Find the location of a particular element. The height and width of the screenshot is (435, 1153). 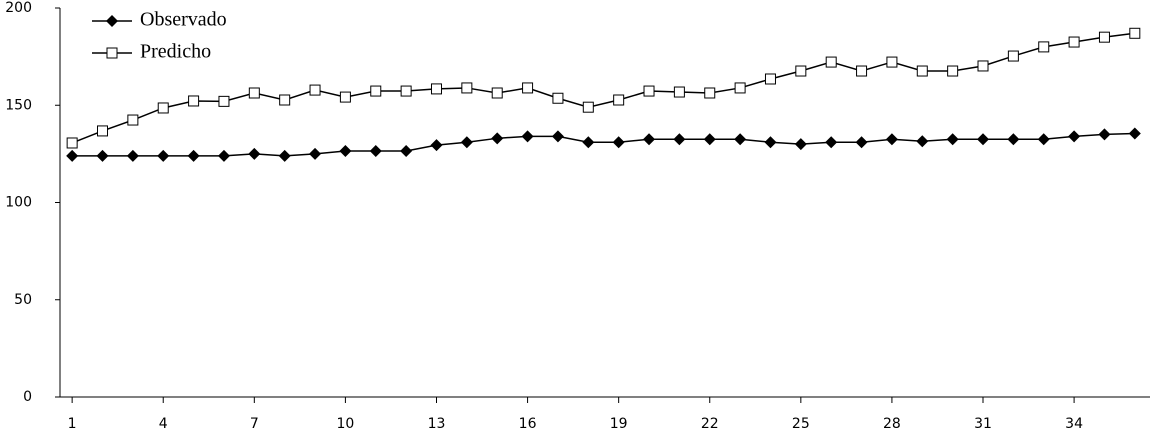

x-tick-label: 22 is located at coordinates (710, 424).